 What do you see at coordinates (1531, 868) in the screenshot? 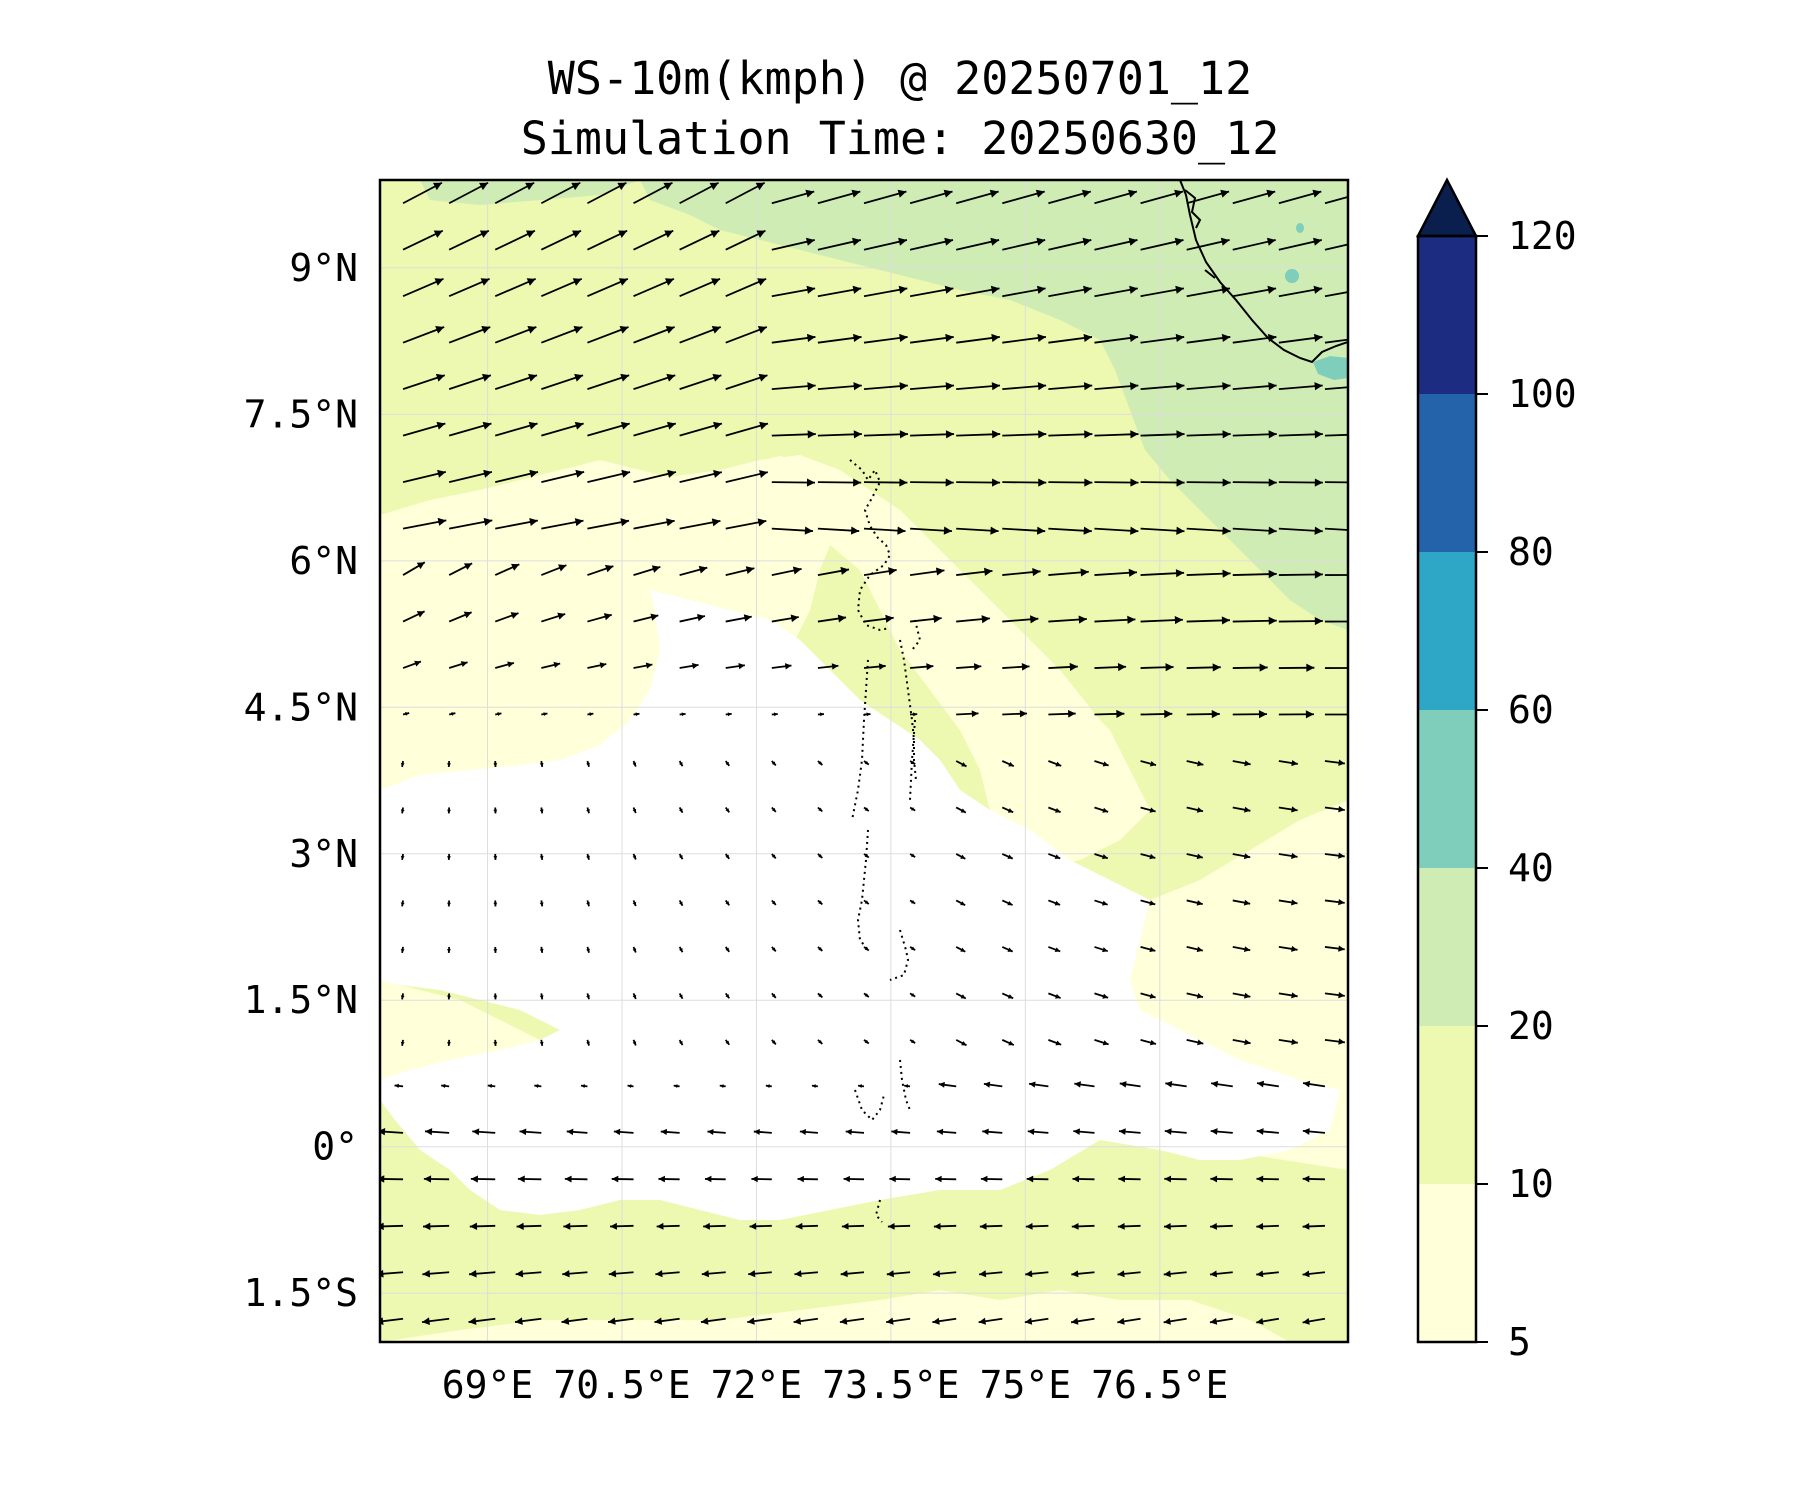
I see `colorbar-tick-label: 40` at bounding box center [1531, 868].